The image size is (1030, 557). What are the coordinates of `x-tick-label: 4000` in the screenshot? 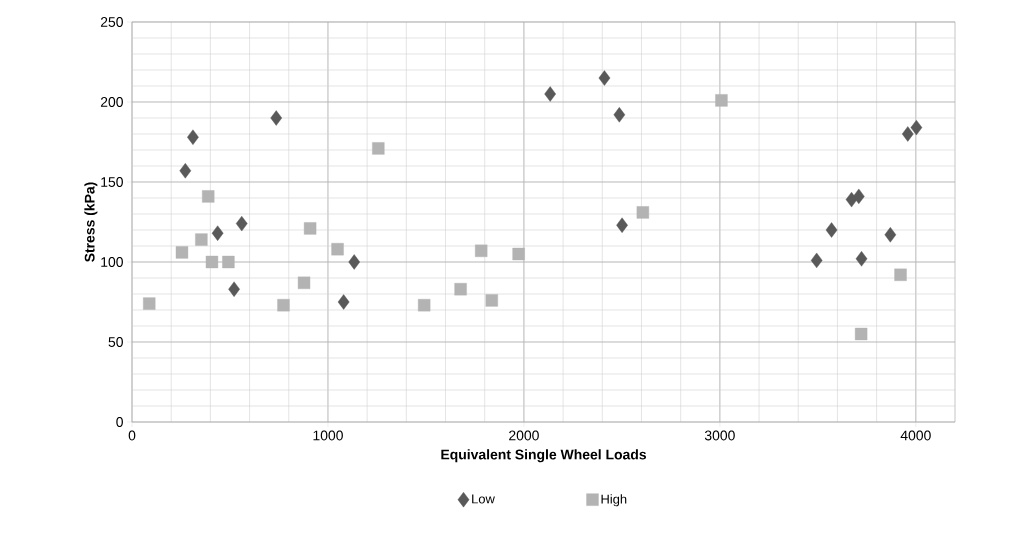 It's located at (915, 435).